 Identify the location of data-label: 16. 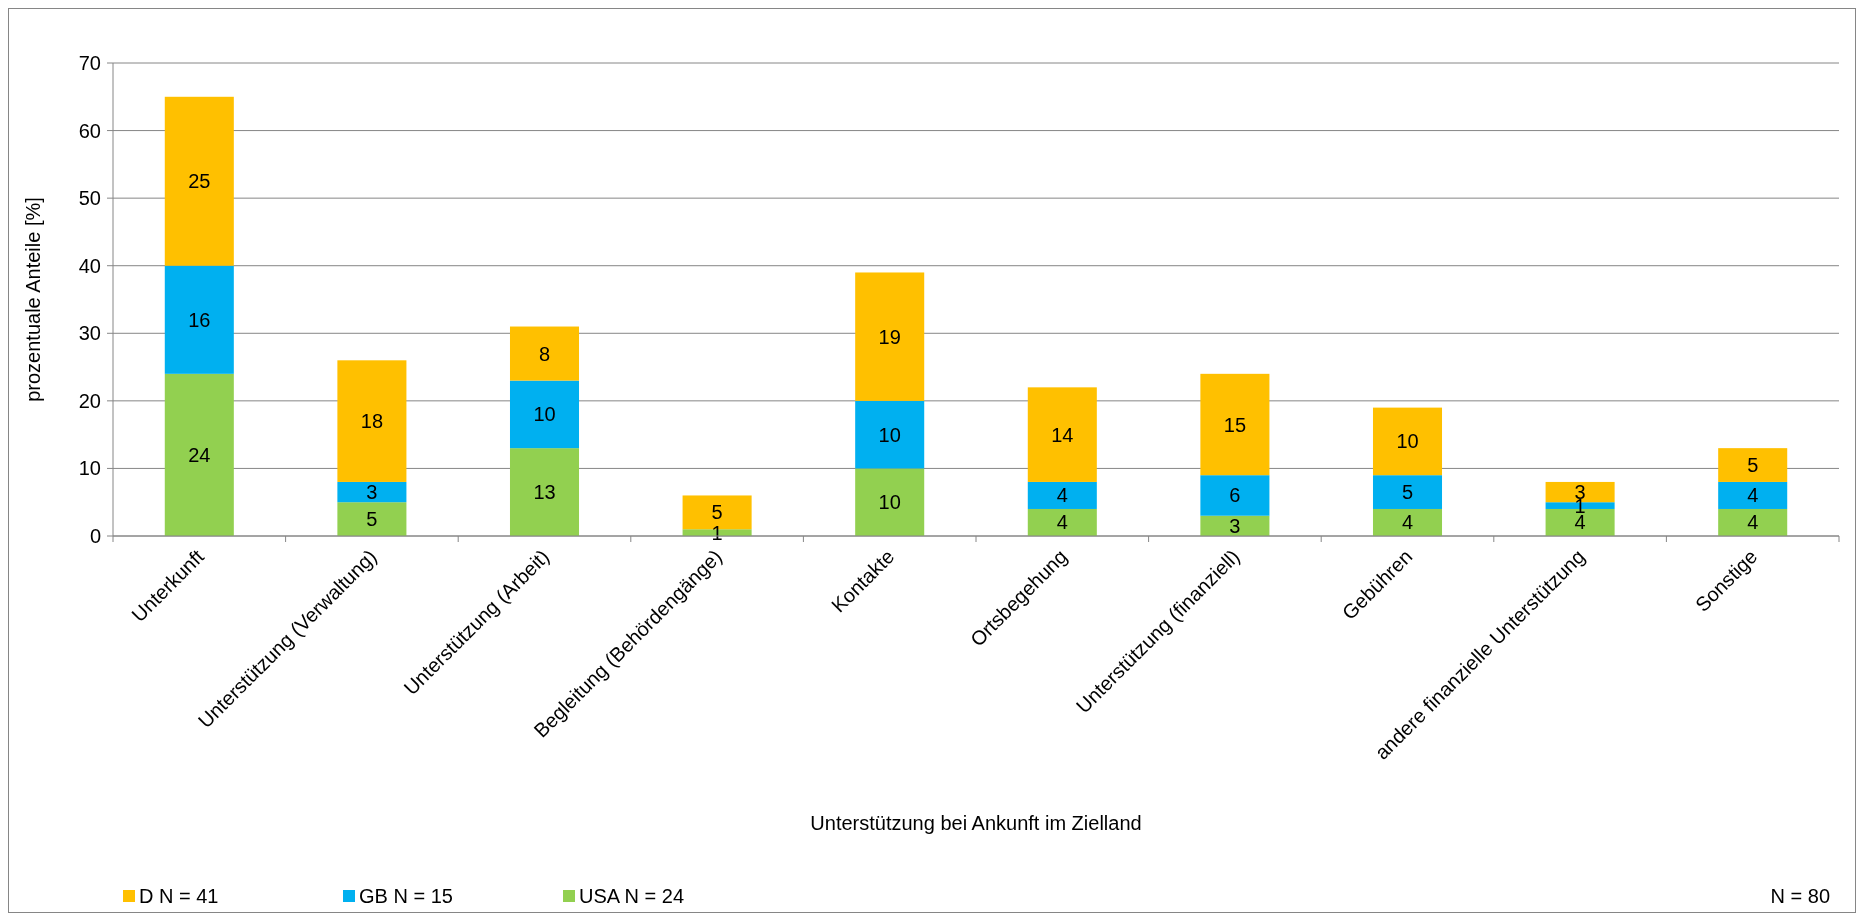
(199, 319).